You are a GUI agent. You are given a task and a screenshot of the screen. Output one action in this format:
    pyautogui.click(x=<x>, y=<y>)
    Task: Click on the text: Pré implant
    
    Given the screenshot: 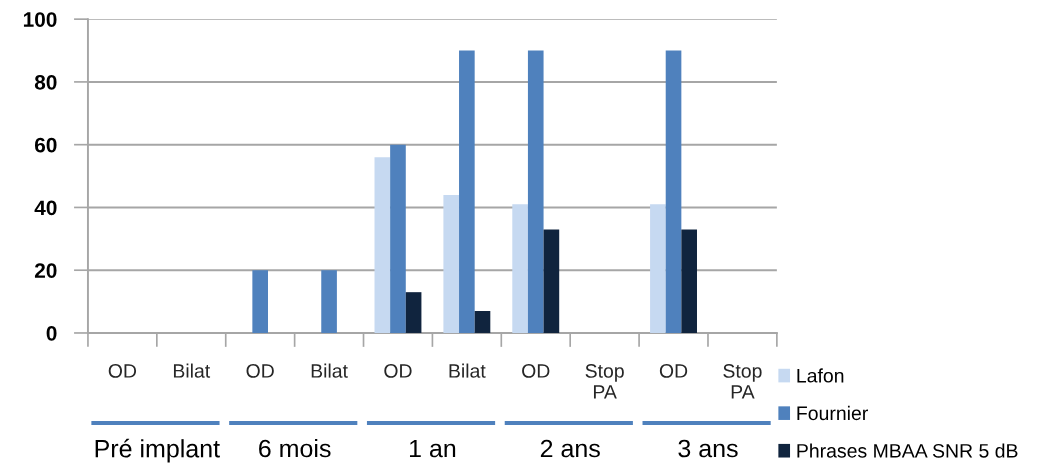 What is the action you would take?
    pyautogui.click(x=157, y=450)
    